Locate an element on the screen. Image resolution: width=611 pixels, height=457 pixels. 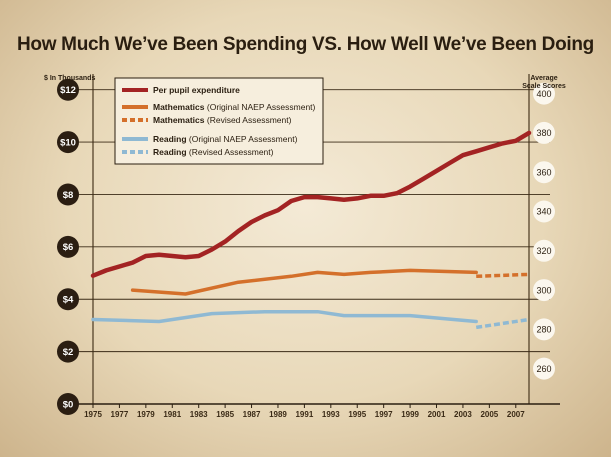
x-tick-label: 2005 is located at coordinates (489, 414).